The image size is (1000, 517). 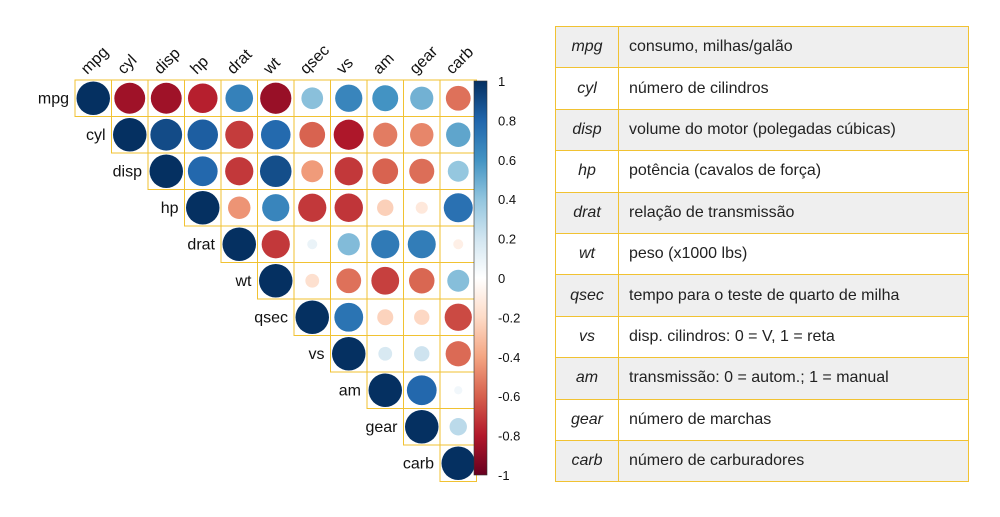 What do you see at coordinates (458, 427) in the screenshot?
I see `correlation-circle-gear-carb` at bounding box center [458, 427].